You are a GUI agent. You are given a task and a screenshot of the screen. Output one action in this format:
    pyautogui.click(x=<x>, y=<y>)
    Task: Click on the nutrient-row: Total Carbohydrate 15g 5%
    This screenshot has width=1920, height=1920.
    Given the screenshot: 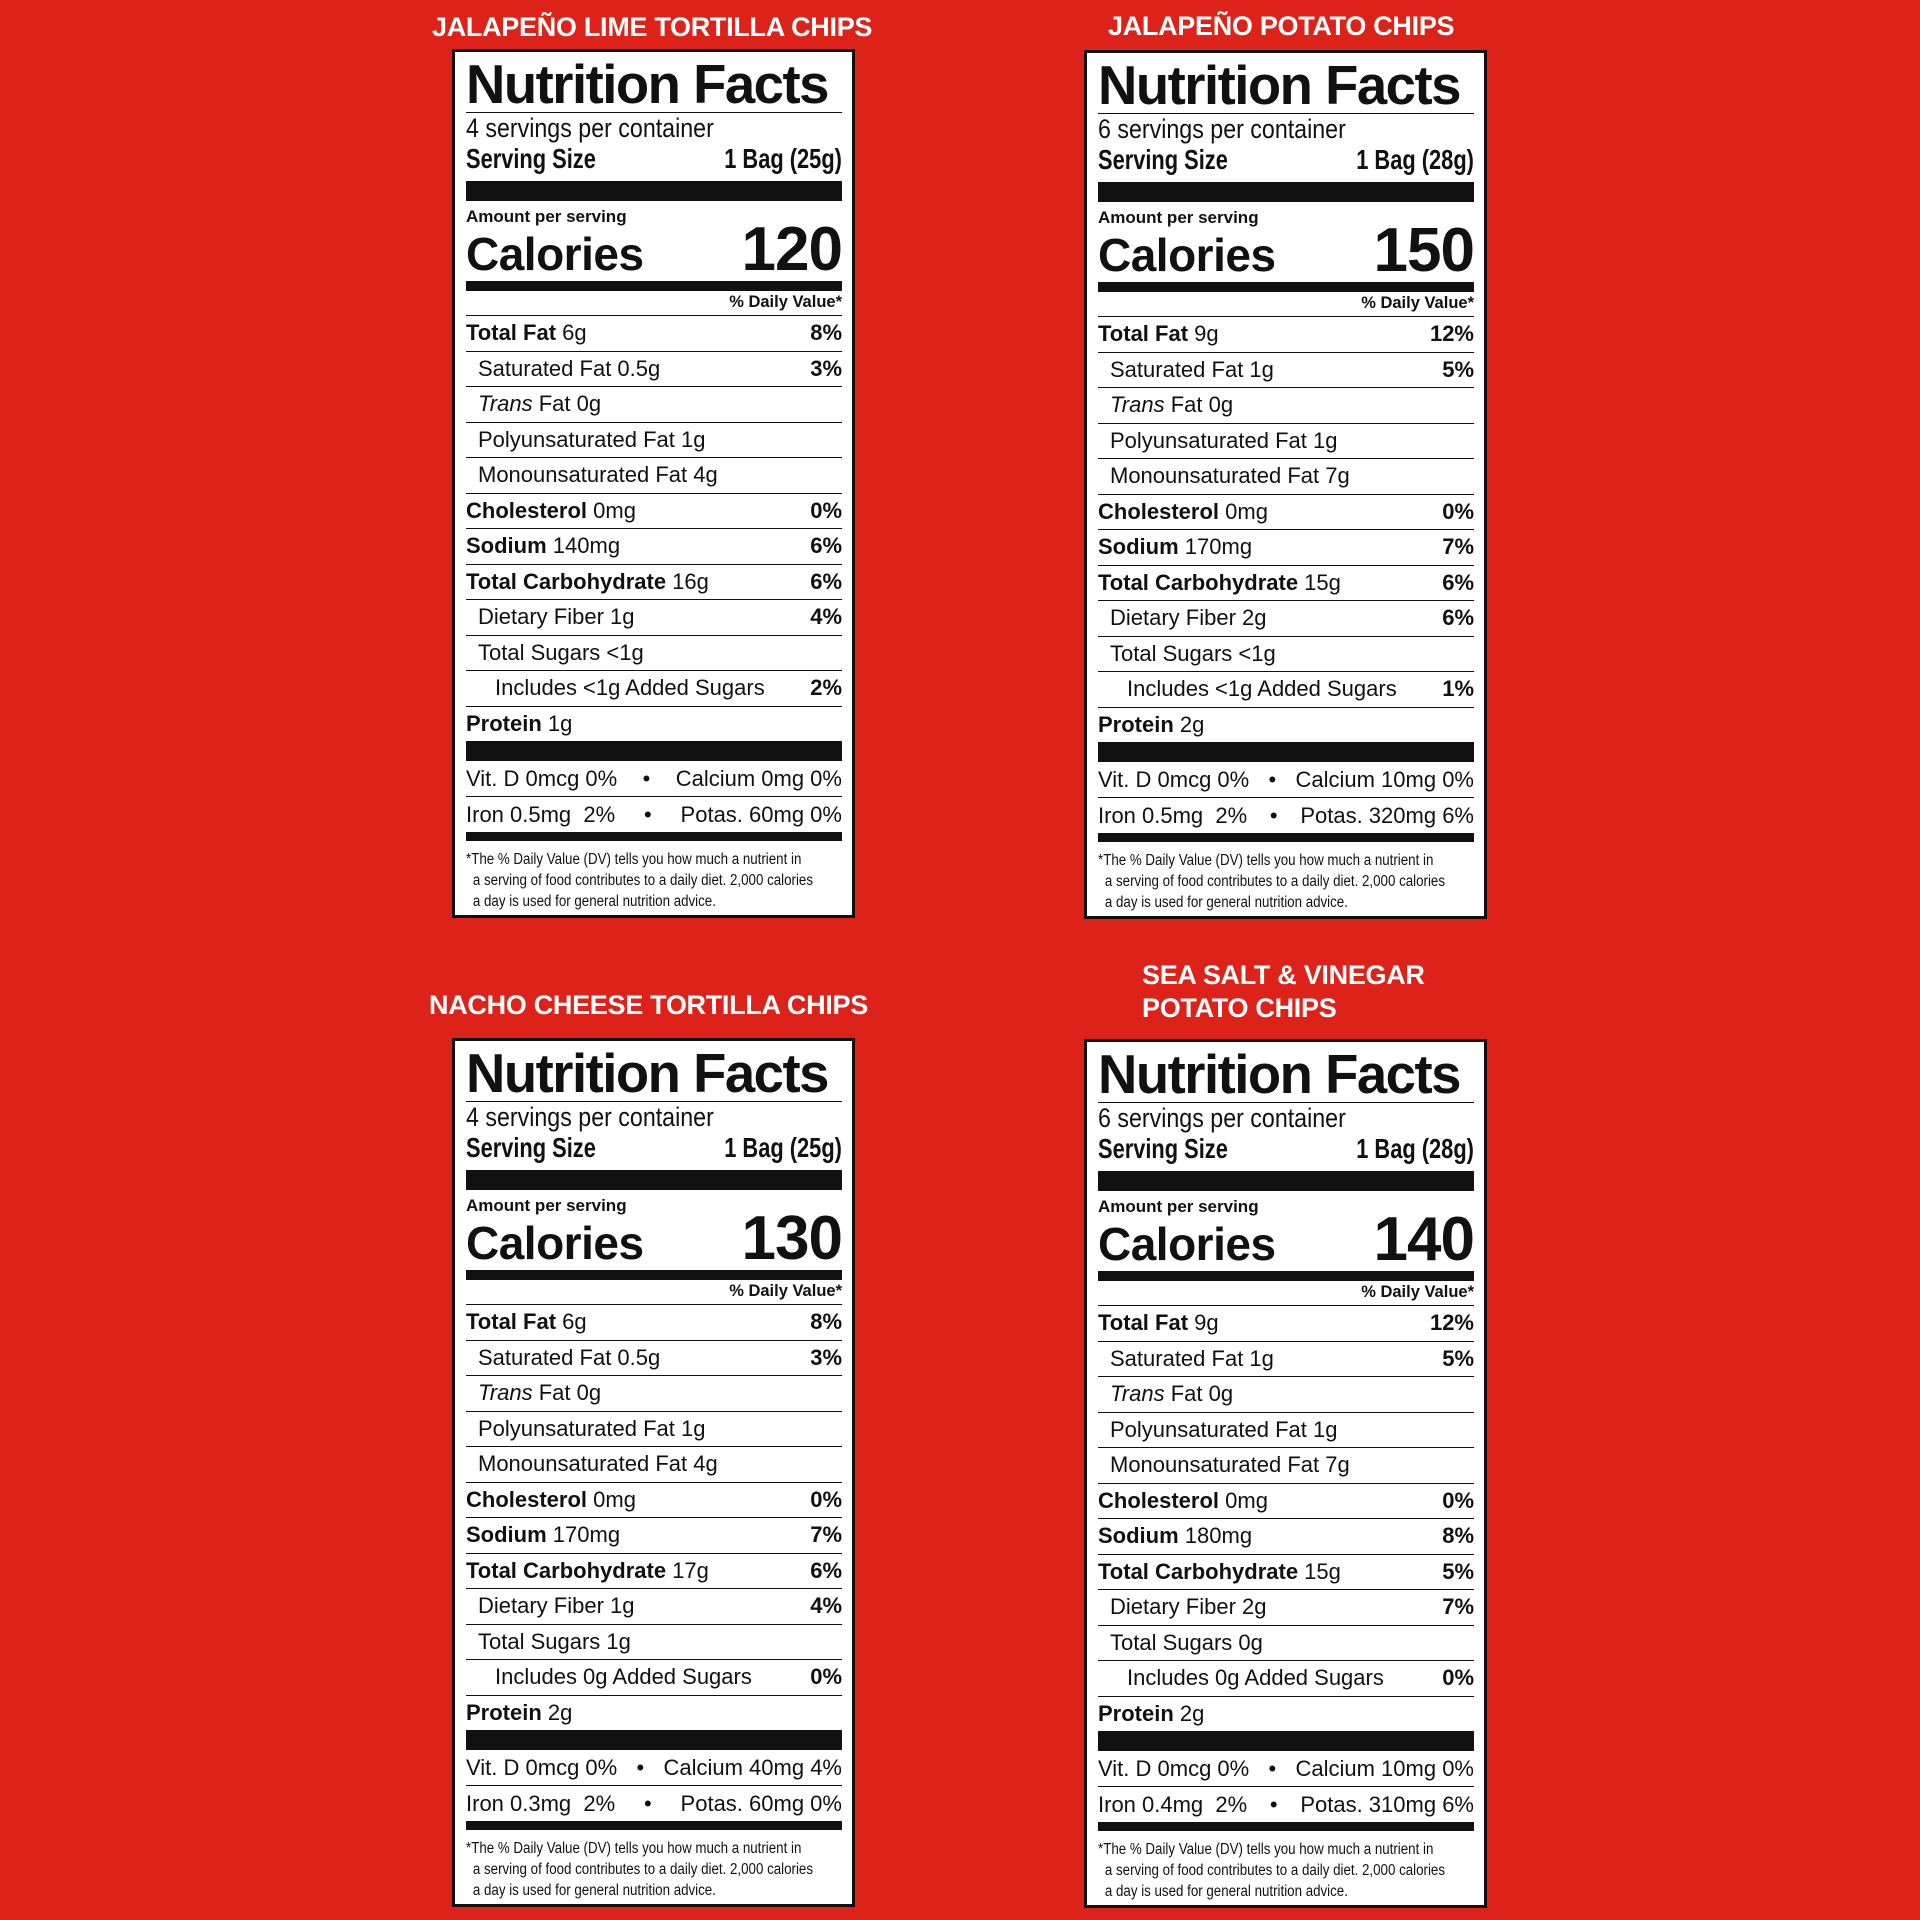 What is the action you would take?
    pyautogui.click(x=1286, y=1572)
    